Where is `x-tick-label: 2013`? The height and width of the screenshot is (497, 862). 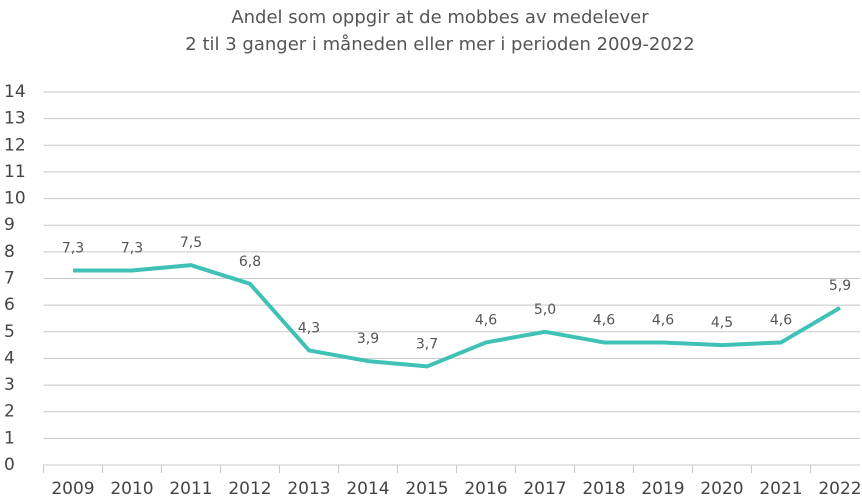
x-tick-label: 2013 is located at coordinates (308, 488).